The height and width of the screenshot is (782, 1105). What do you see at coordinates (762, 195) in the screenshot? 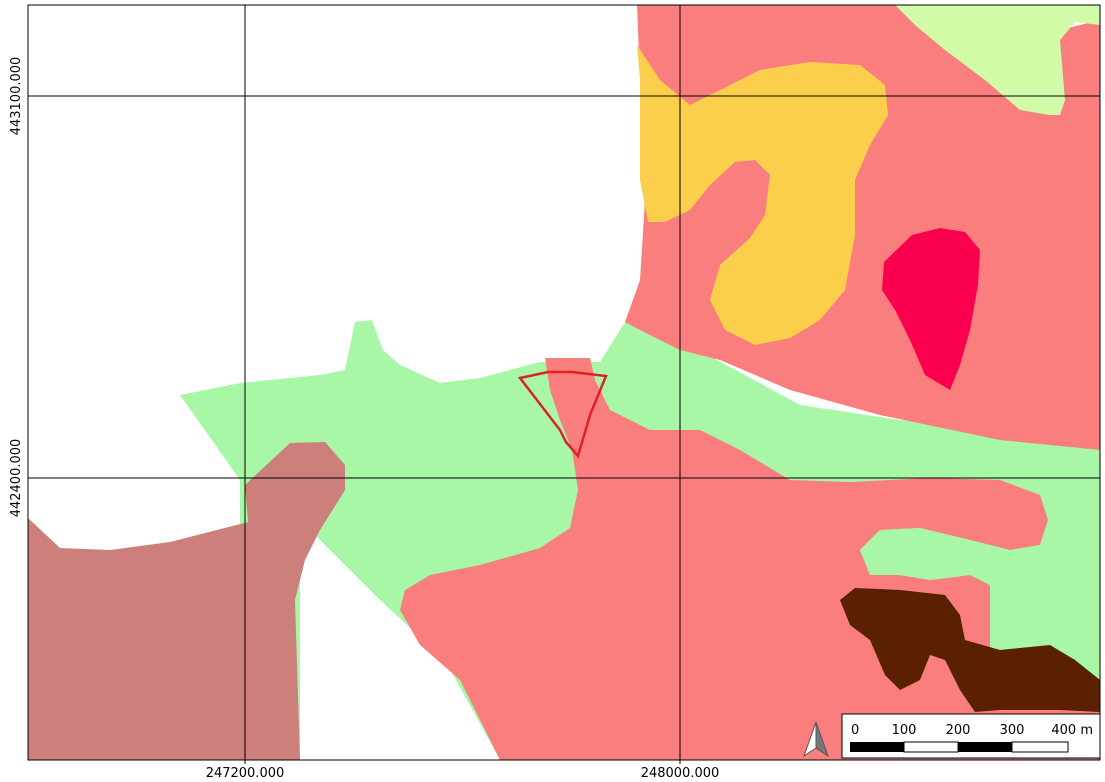
I see `zone-yellow` at bounding box center [762, 195].